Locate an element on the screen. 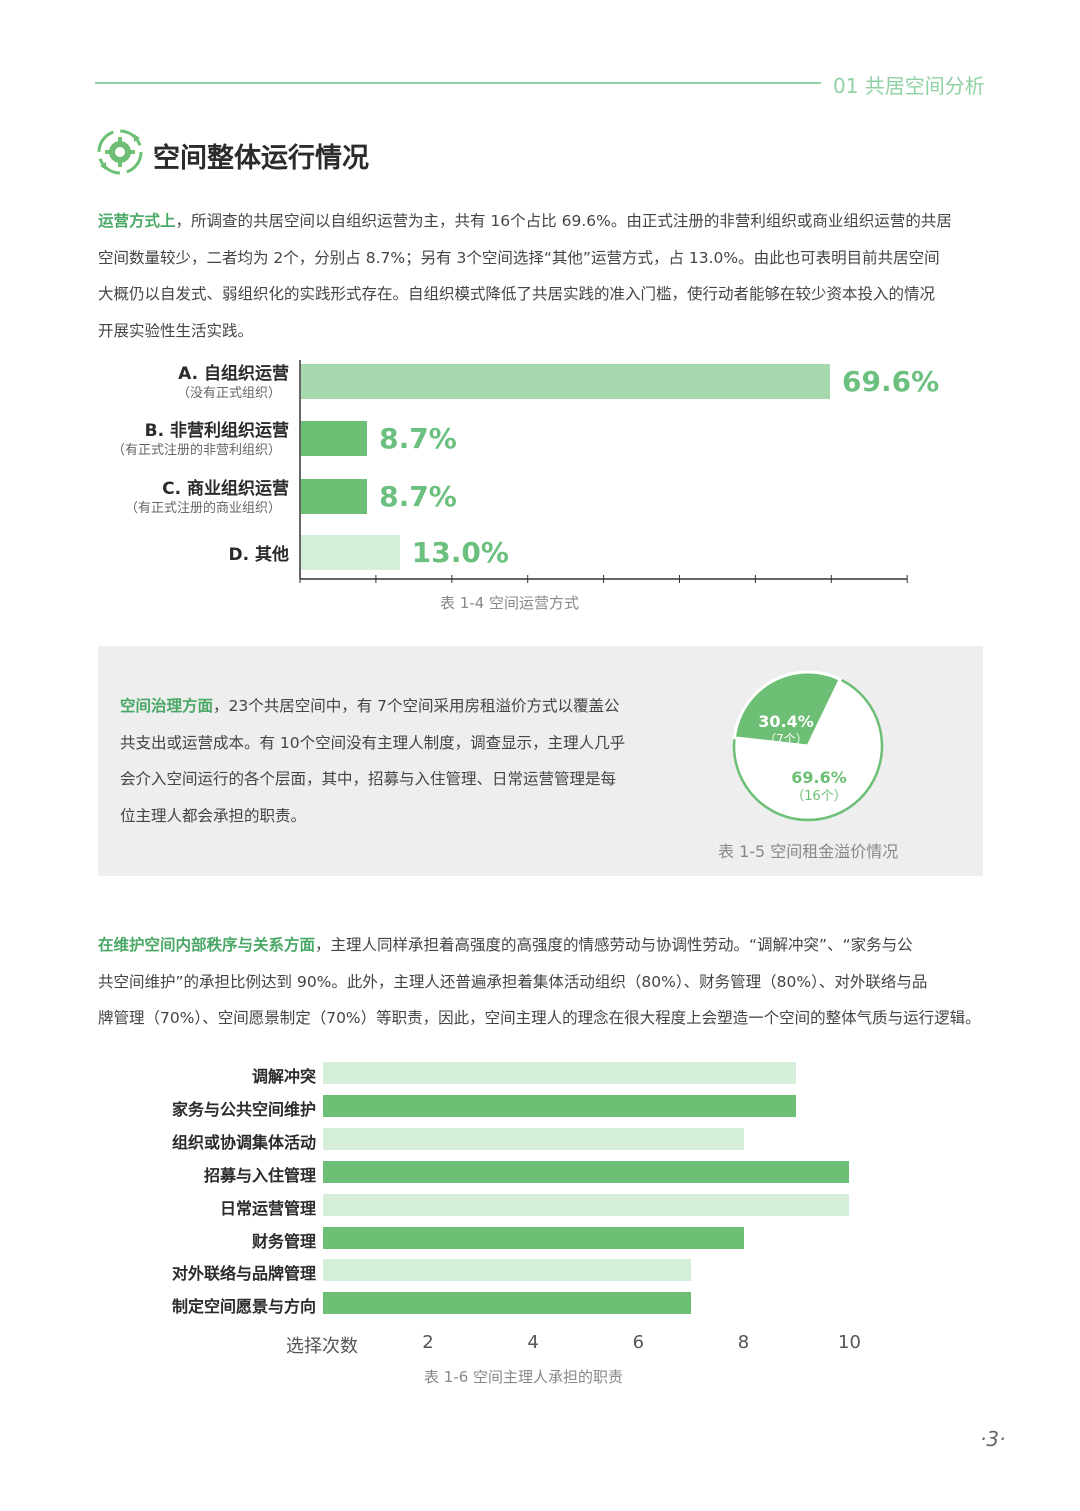 The image size is (1080, 1511). paragraph-text: ，主理人同样承担着高强度的高强度的情感劳动与协调性劳动。“调解冲突”、“家务与公 is located at coordinates (614, 945).